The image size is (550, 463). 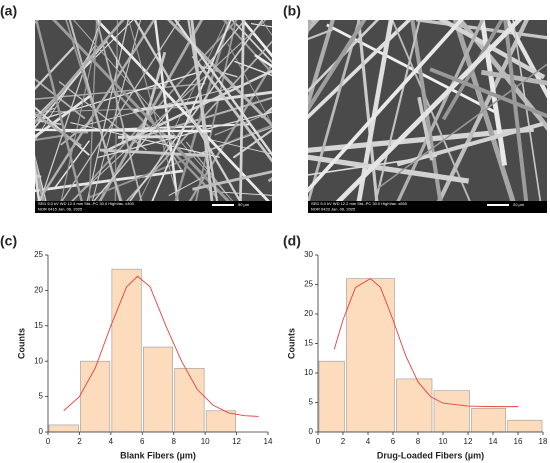 I want to click on x-tick-label: 8, so click(x=173, y=441).